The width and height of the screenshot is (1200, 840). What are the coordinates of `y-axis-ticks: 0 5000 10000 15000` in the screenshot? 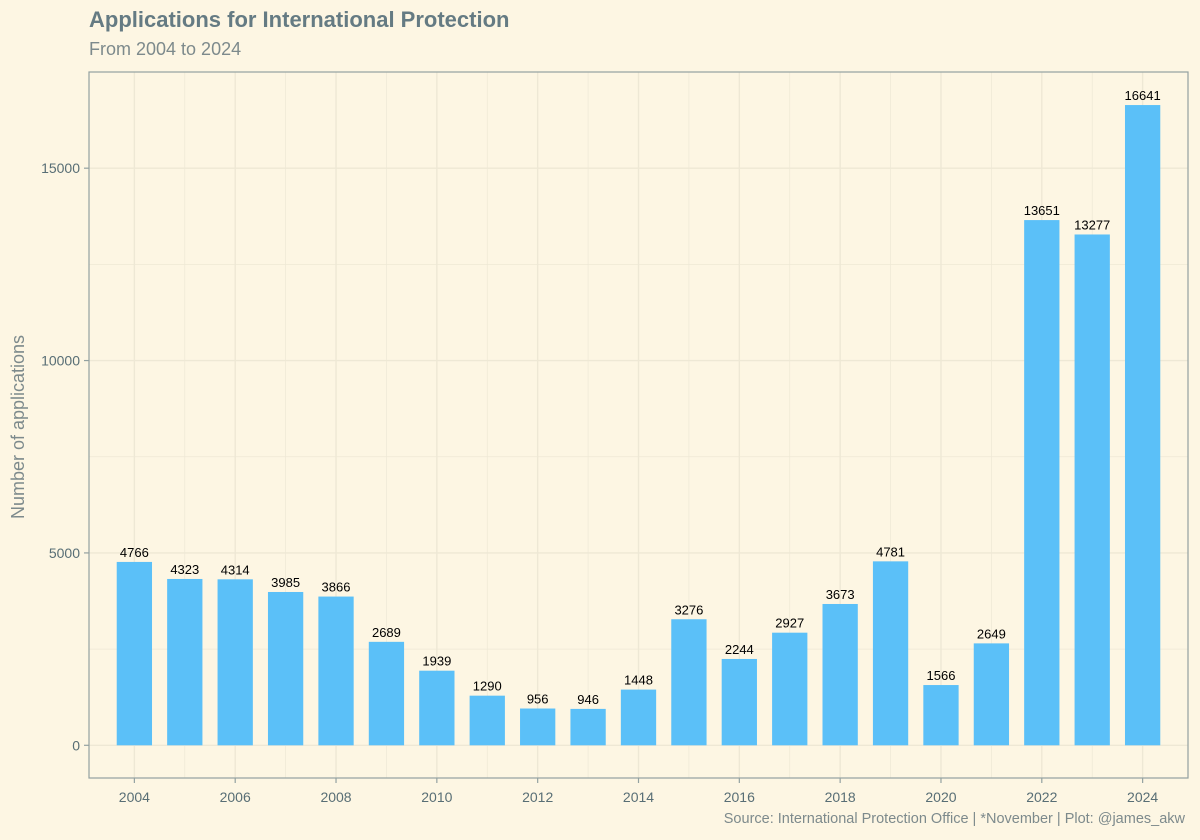 It's located at (65, 456).